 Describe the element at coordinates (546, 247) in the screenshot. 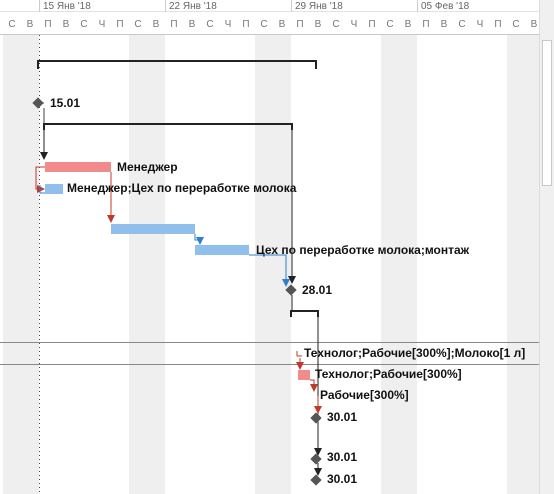

I see `vertical-scrollbar` at that location.